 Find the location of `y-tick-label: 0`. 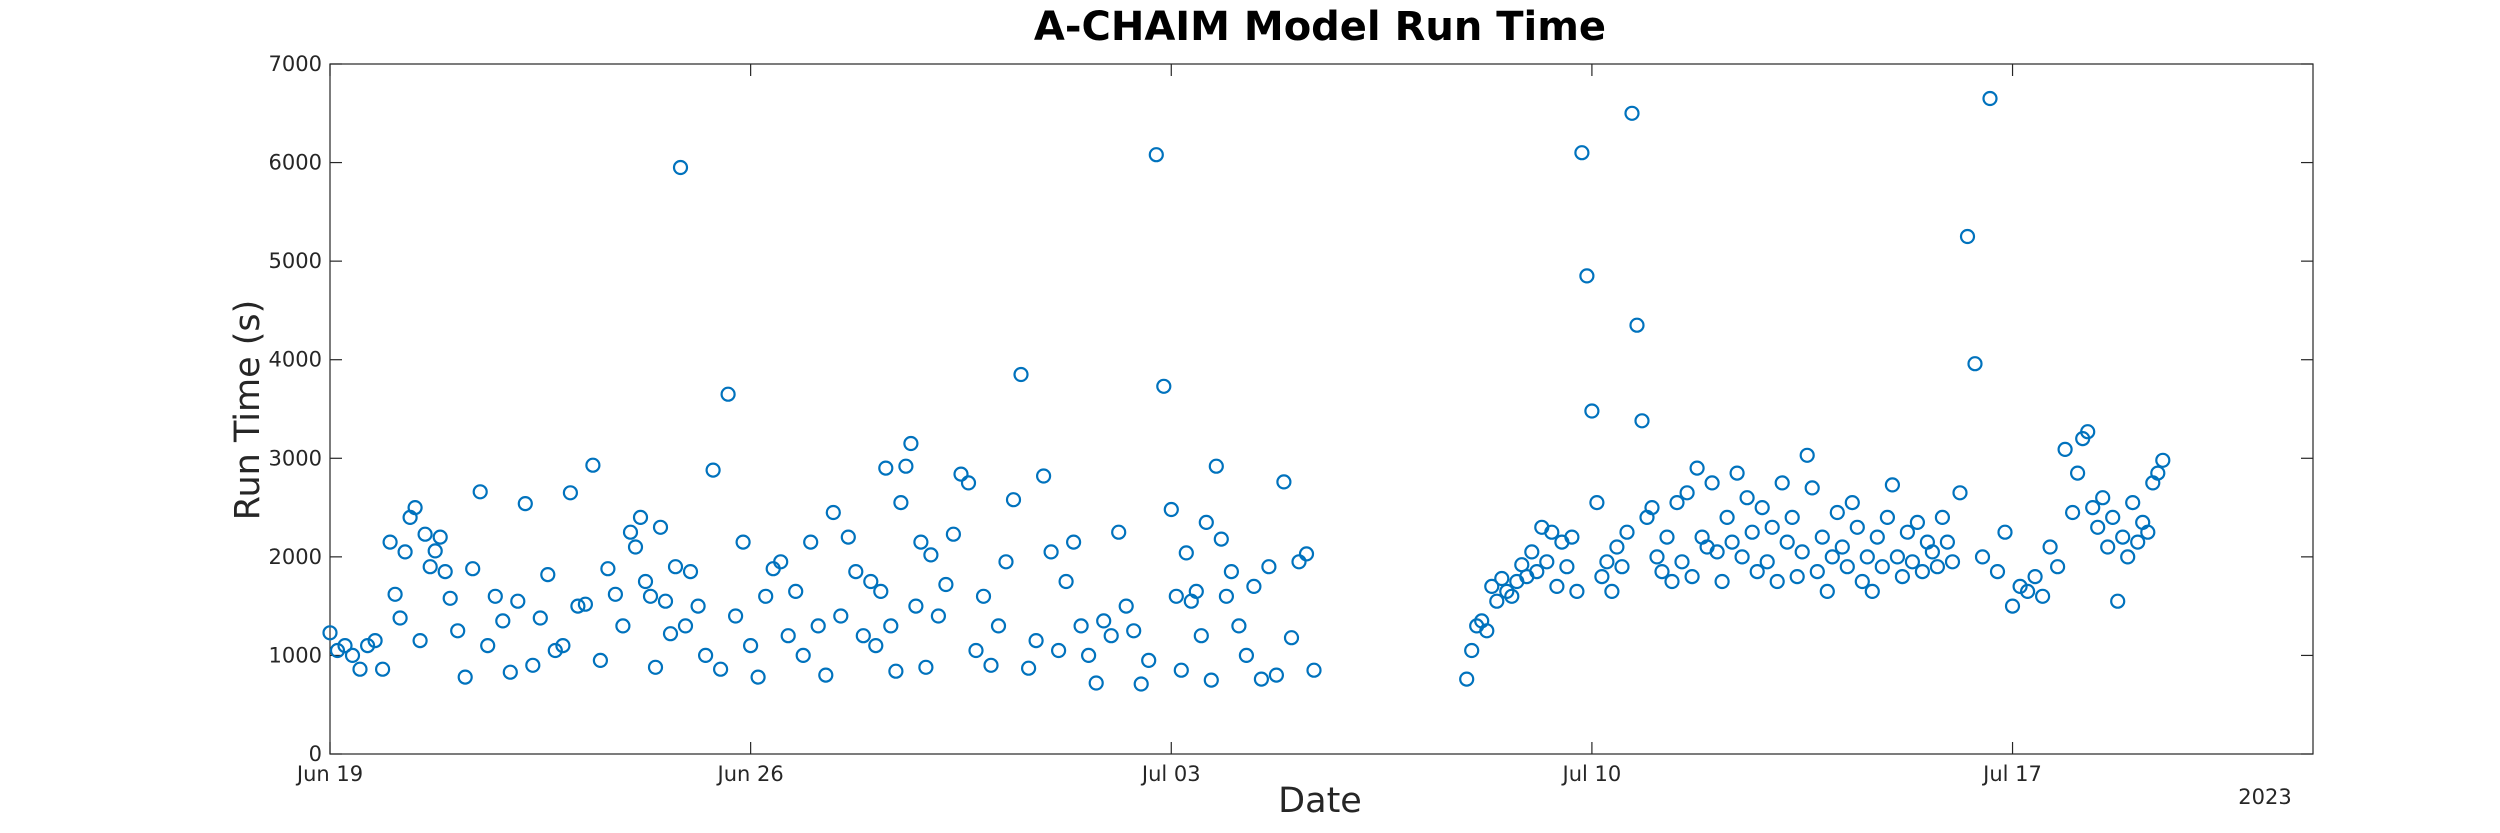

y-tick-label: 0 is located at coordinates (315, 754).